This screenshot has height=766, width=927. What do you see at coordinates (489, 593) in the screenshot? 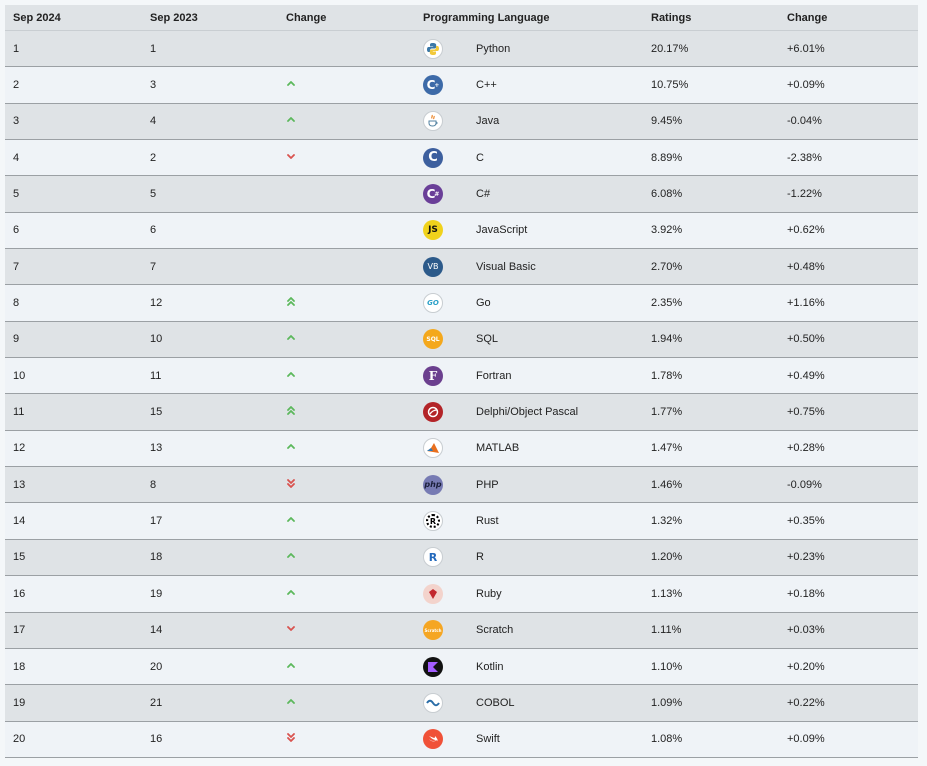
I see `language-name: Ruby` at bounding box center [489, 593].